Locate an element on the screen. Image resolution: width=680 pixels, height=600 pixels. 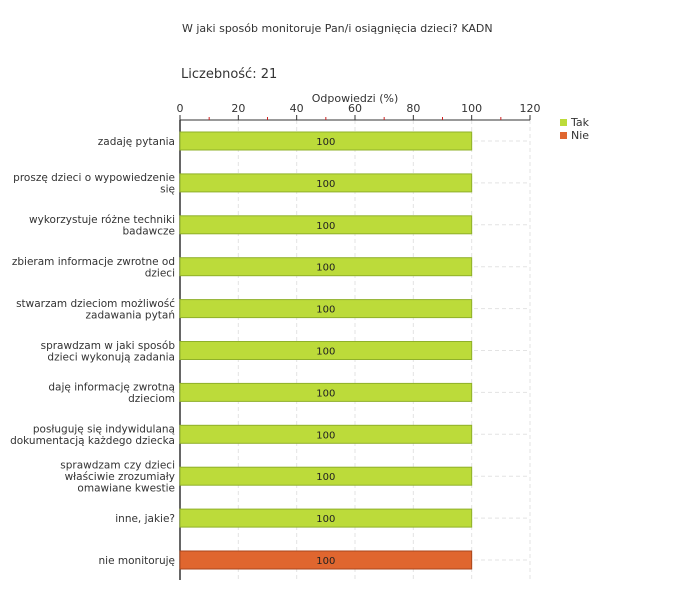
x-tick-label: 80 is located at coordinates (413, 108).